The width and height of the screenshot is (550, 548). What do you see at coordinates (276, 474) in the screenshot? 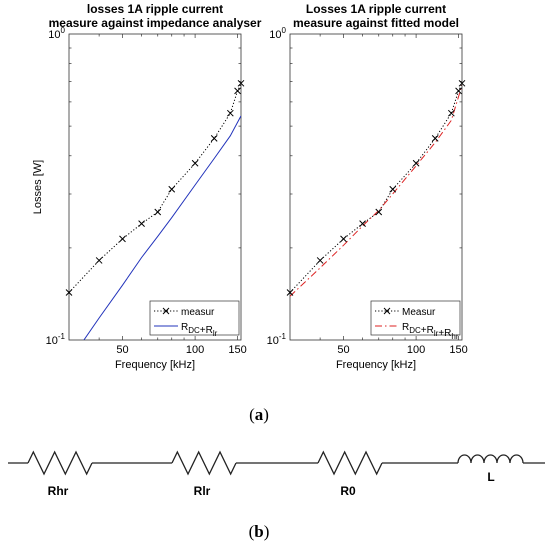
I see `circuit-diagram: Rhr Rlr R0 L` at bounding box center [276, 474].